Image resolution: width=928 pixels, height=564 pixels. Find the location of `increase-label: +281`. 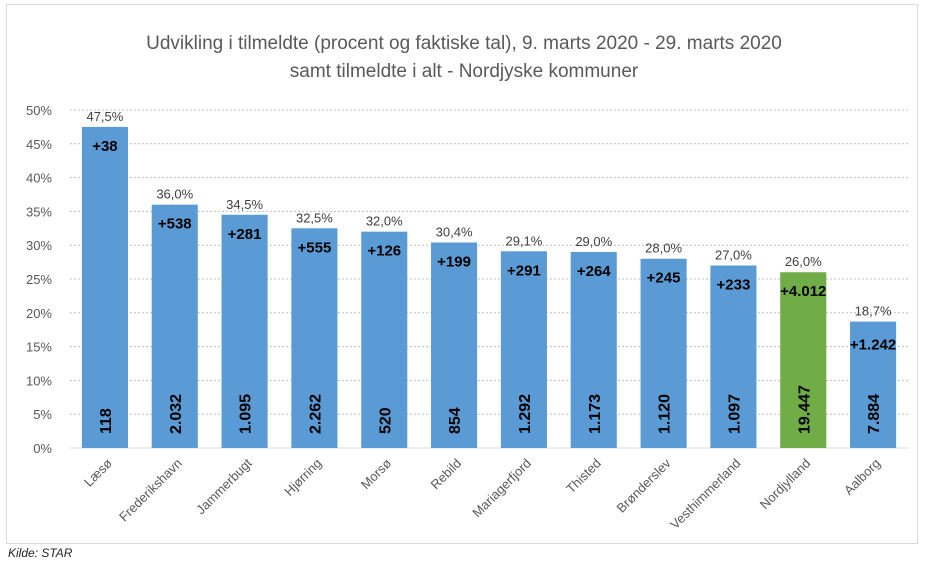

increase-label: +281 is located at coordinates (245, 234).